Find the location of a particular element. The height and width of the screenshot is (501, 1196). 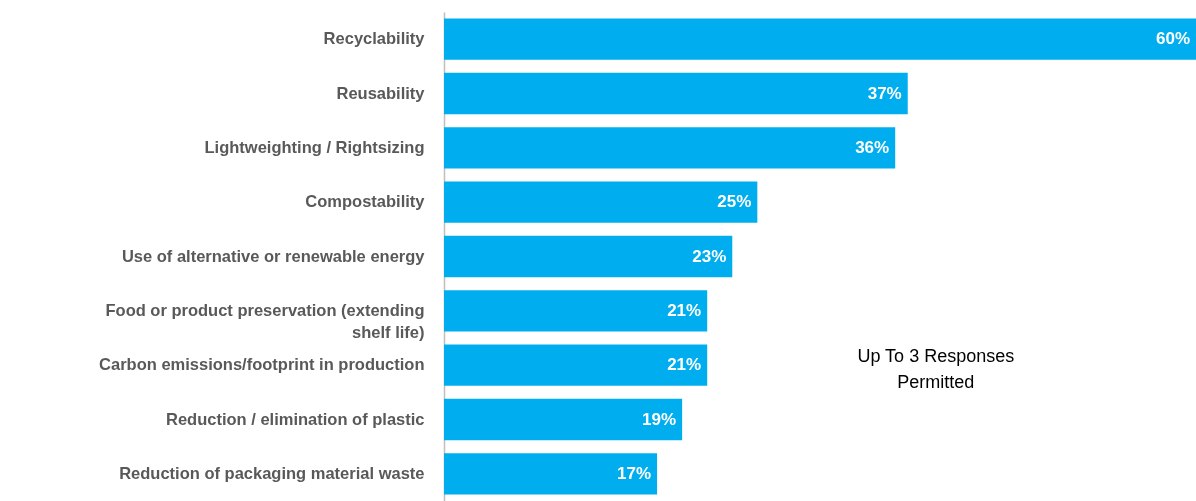

annotation: Up To 3 Responses Permitted is located at coordinates (936, 368).